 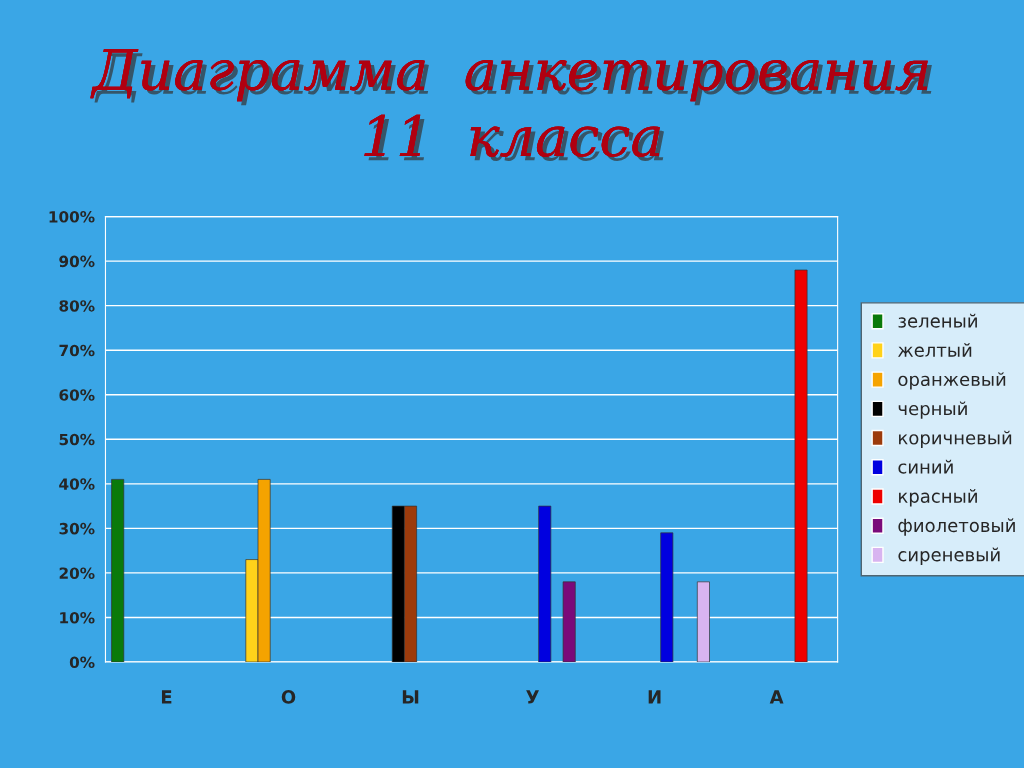 What do you see at coordinates (410, 697) in the screenshot?
I see `x-tick-label: Ы` at bounding box center [410, 697].